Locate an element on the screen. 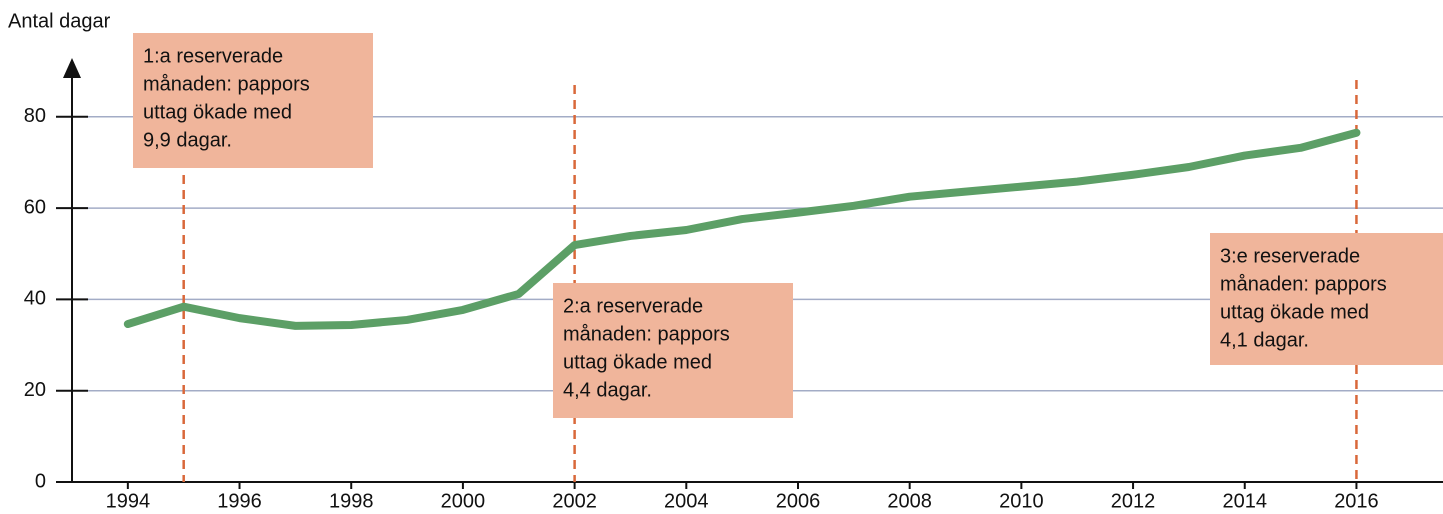 Image resolution: width=1443 pixels, height=514 pixels. annotation-text: 4,4 dagar. is located at coordinates (607, 390).